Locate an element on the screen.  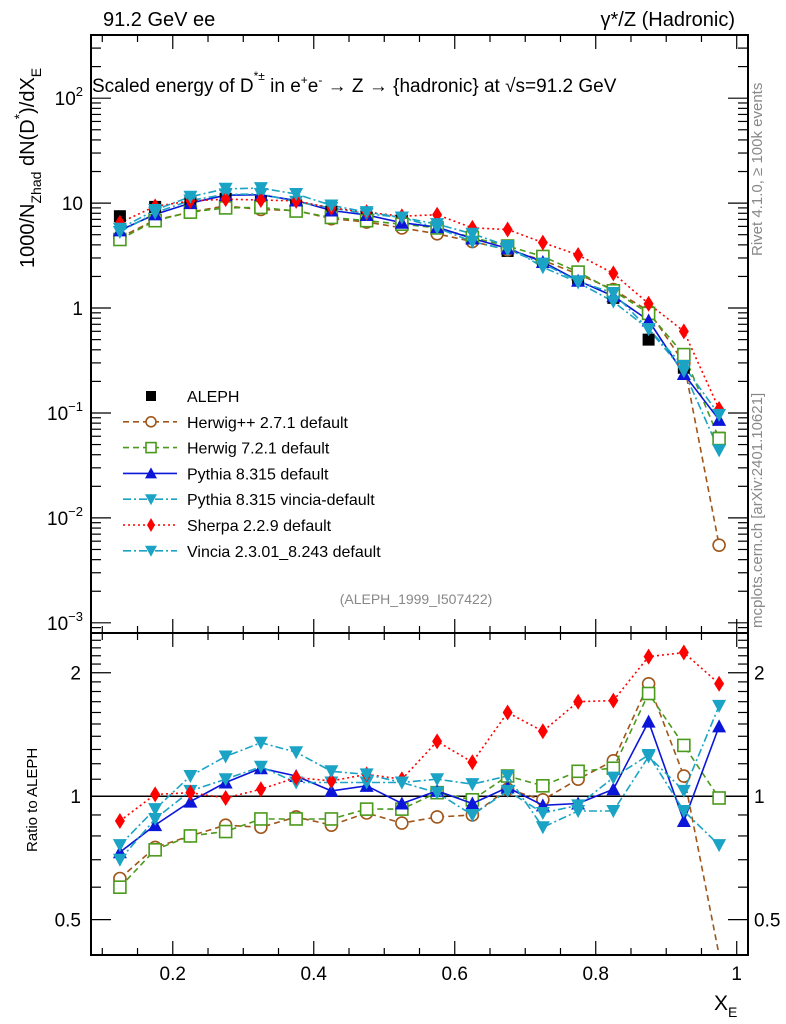
x-tick-label: 0.6 is located at coordinates (455, 974).